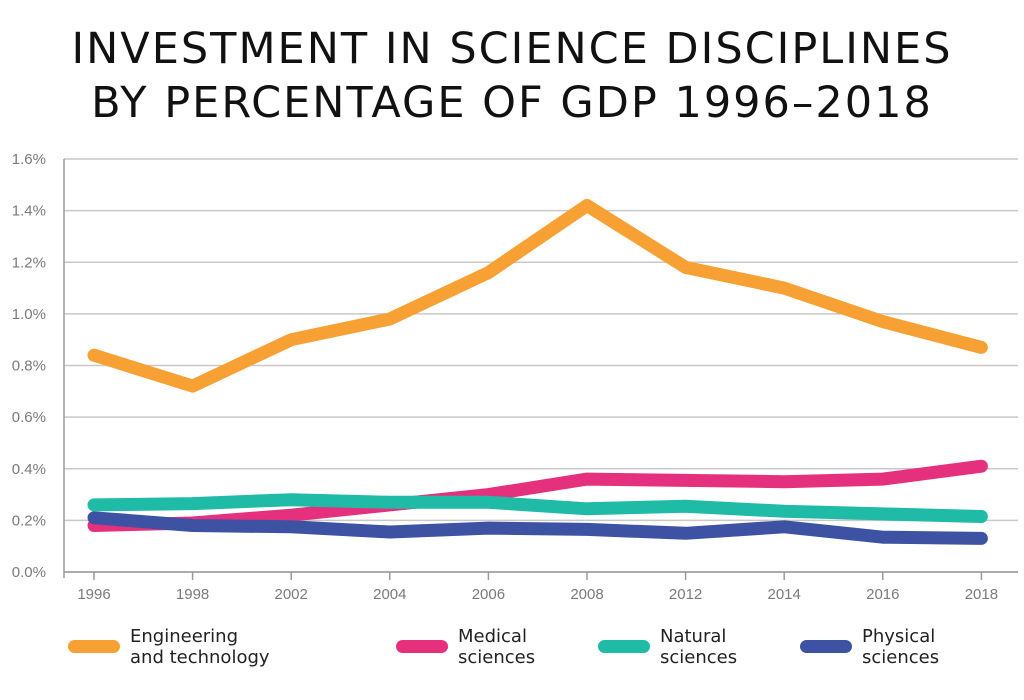 The image size is (1024, 700). Describe the element at coordinates (685, 594) in the screenshot. I see `x-tick-label: 2012` at that location.